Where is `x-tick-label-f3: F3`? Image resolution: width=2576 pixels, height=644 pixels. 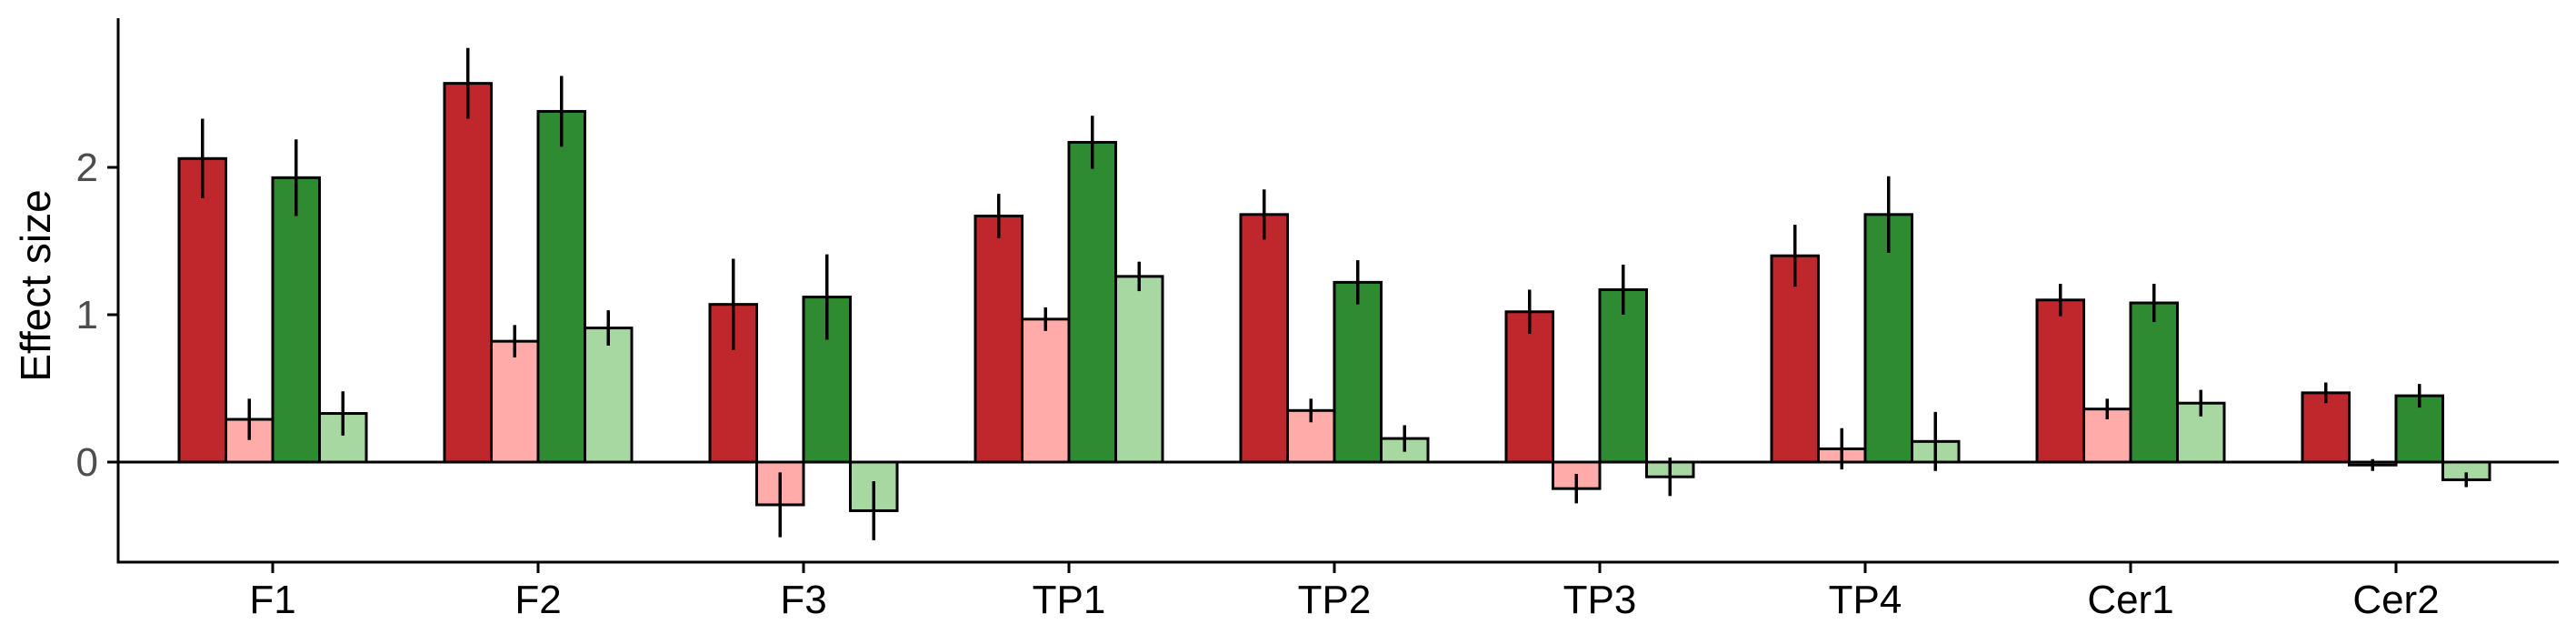
x-tick-label-f3: F3 is located at coordinates (803, 600).